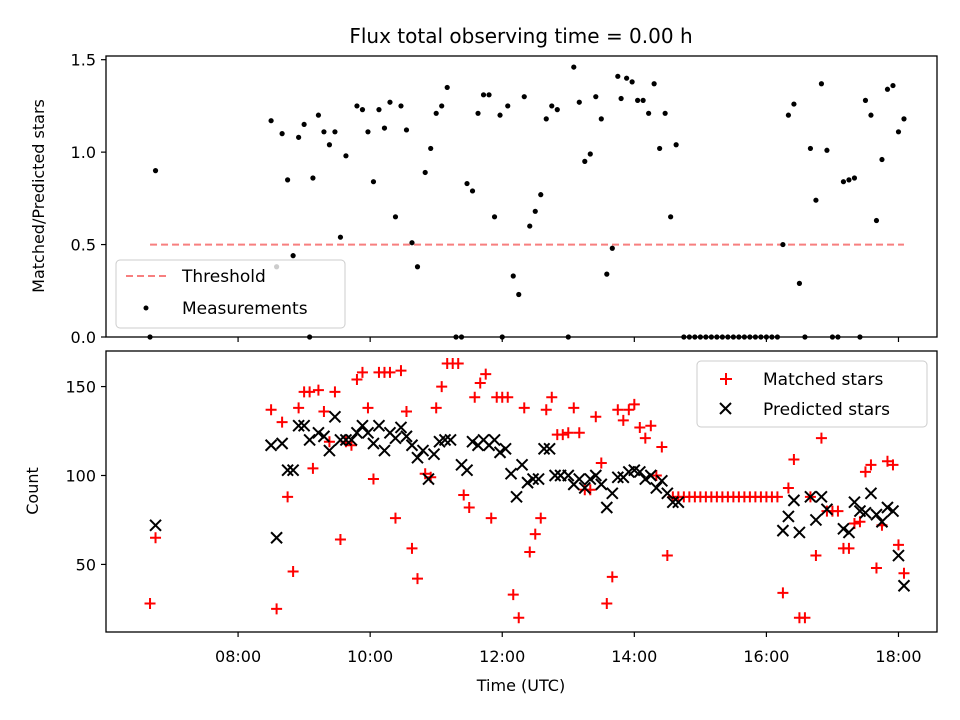 Image resolution: width=960 pixels, height=720 pixels. I want to click on bottom-legend-box, so click(812, 394).